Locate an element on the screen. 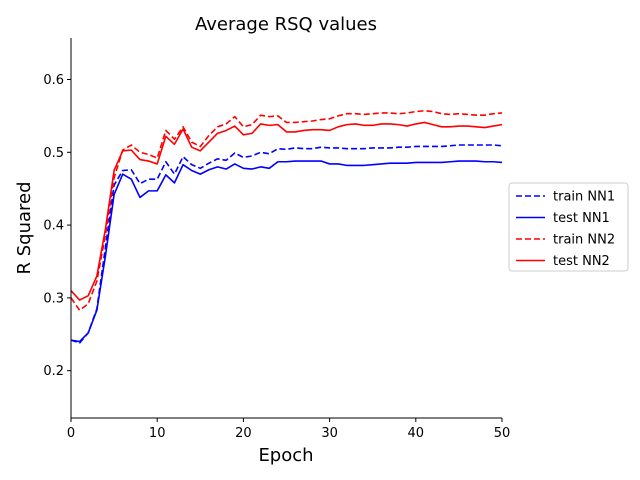 This screenshot has height=480, width=640. y-tick-label: 0.3 is located at coordinates (53, 298).